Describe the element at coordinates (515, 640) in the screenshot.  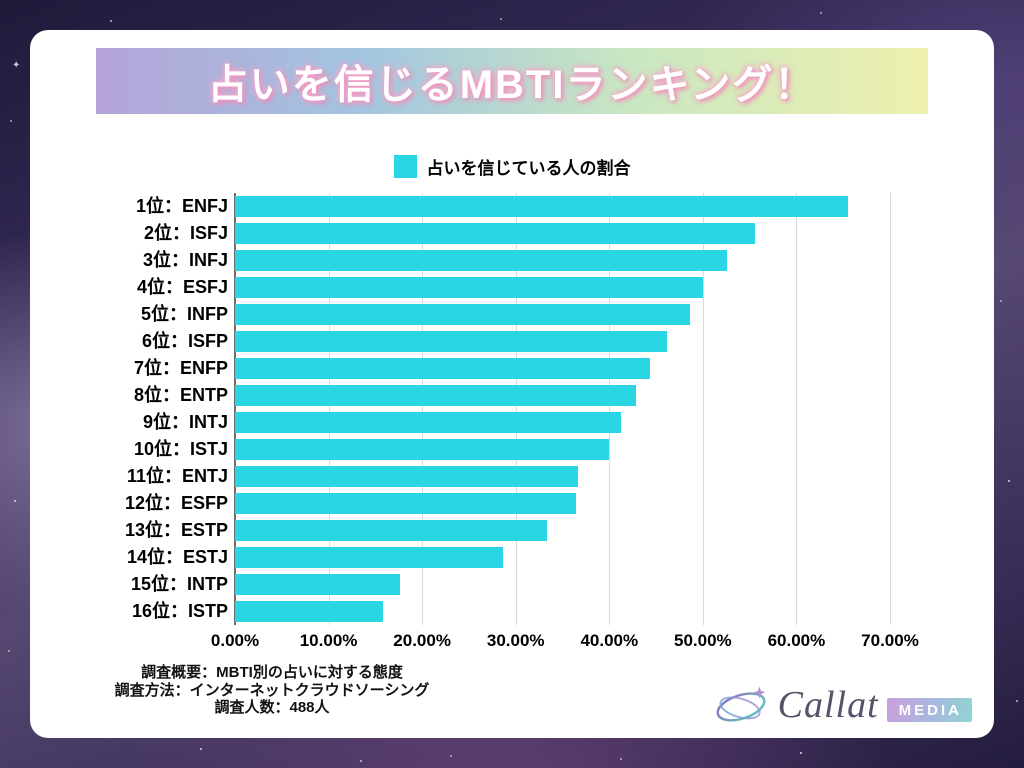
I see `x-tick-label: 30.00%` at that location.